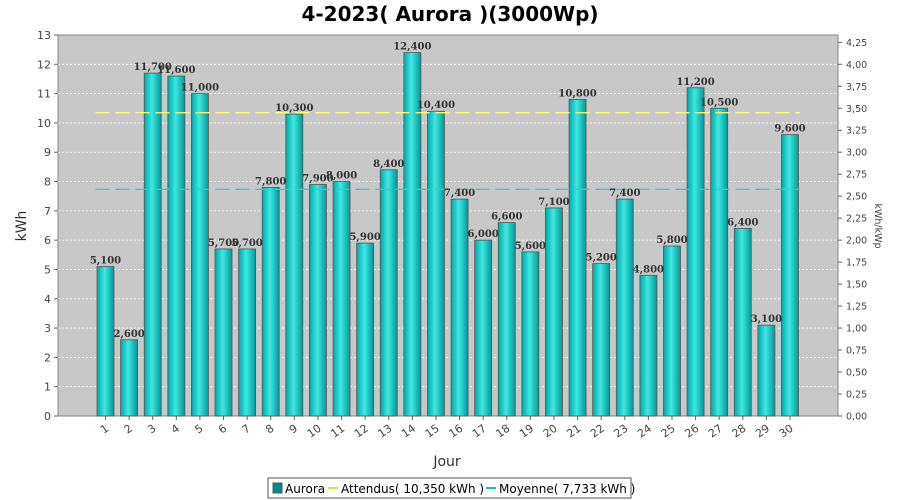 This screenshot has height=500, width=900. Describe the element at coordinates (856, 175) in the screenshot. I see `y2-tick-label: 2,75` at that location.